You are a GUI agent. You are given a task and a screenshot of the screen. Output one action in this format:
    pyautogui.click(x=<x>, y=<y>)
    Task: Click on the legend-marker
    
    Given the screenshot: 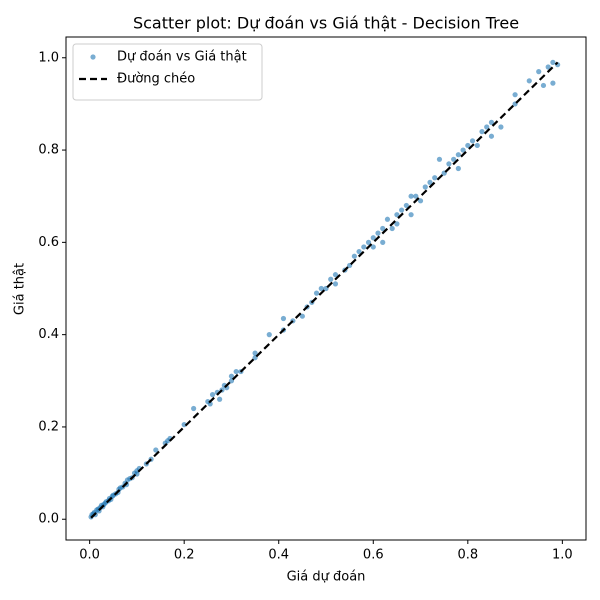 What is the action you would take?
    pyautogui.click(x=93, y=57)
    